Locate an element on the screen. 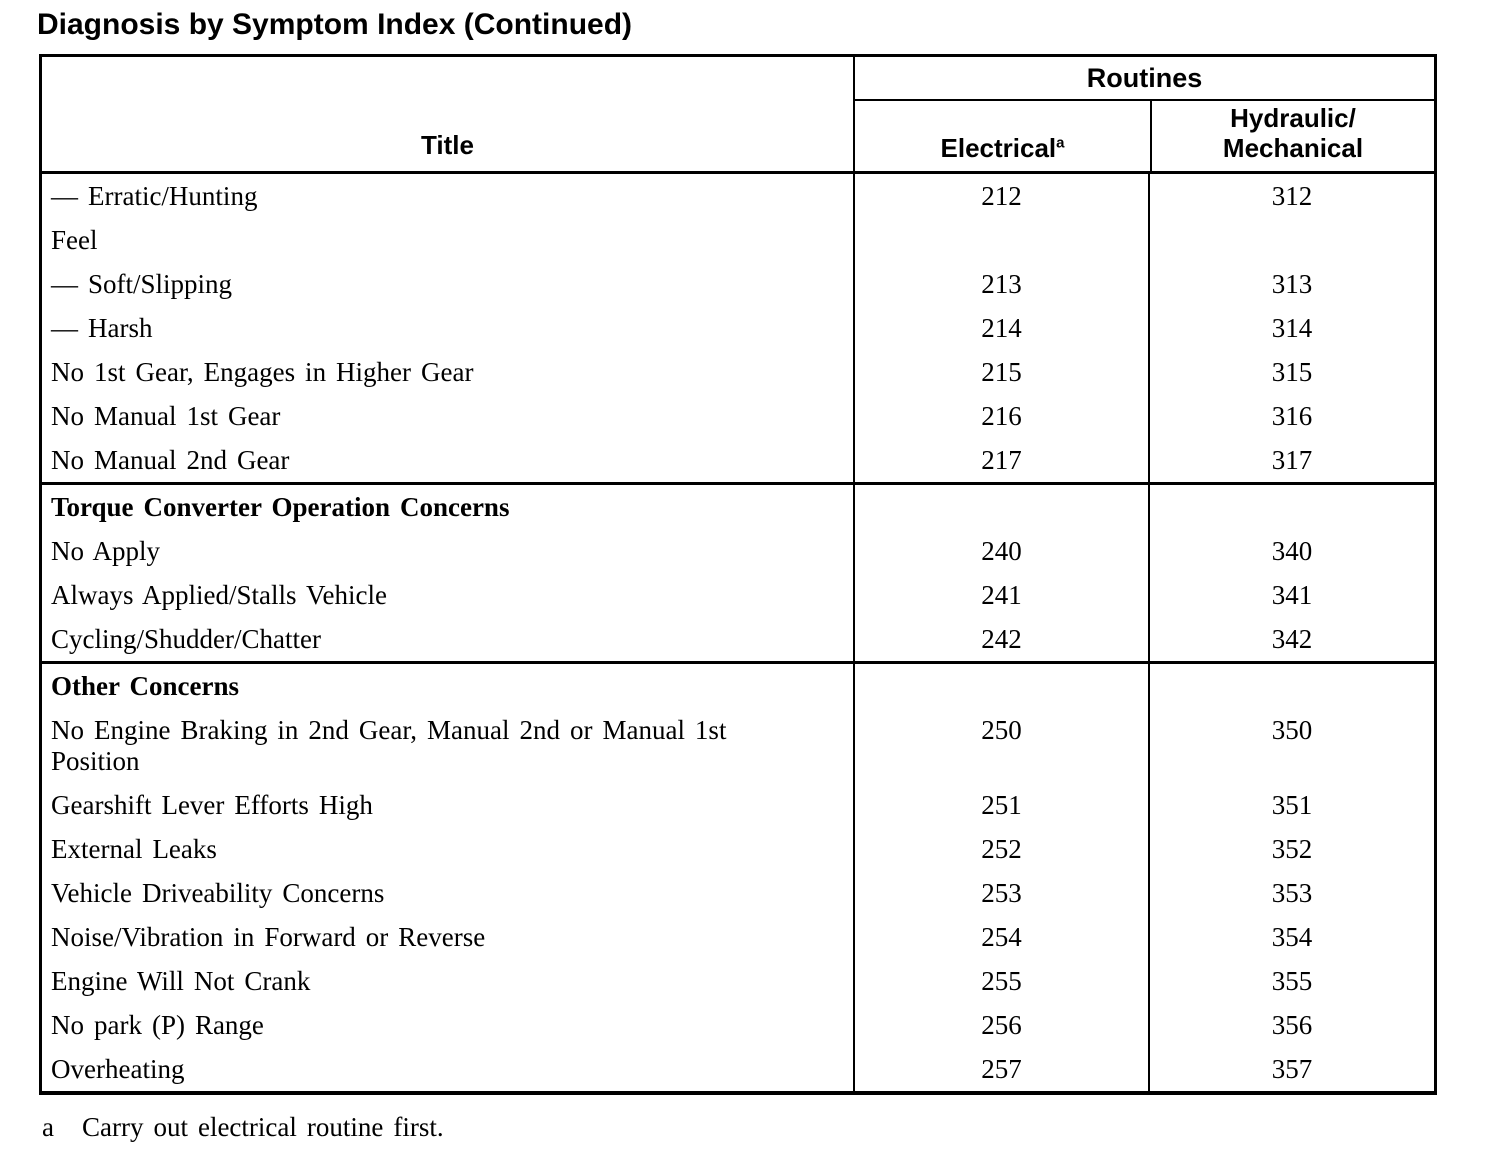  row-title: No Apply is located at coordinates (105, 551).